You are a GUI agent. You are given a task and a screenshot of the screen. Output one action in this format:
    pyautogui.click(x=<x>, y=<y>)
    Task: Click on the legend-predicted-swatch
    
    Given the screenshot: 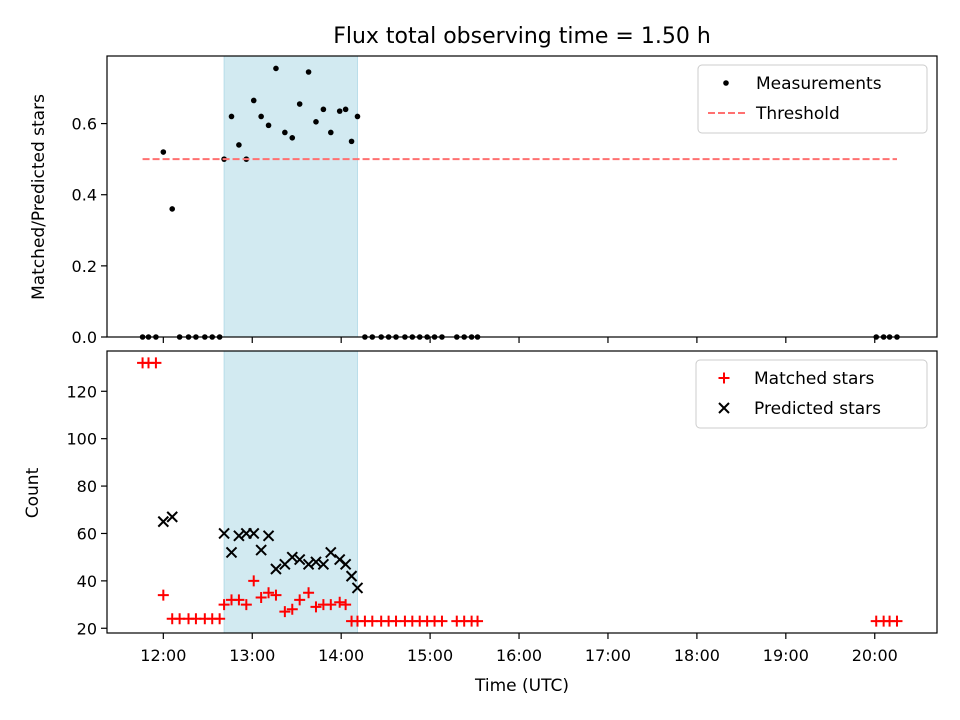 What is the action you would take?
    pyautogui.click(x=724, y=408)
    